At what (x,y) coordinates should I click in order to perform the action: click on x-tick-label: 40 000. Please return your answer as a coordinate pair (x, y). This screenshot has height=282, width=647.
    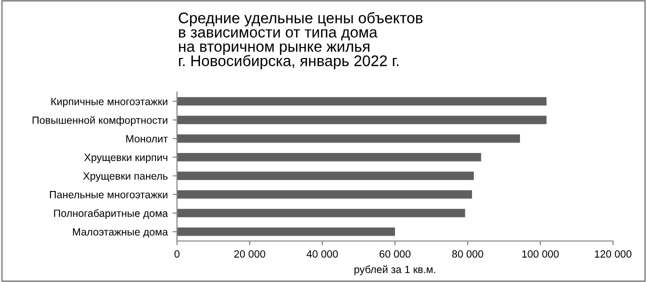
    Looking at the image, I should click on (322, 254).